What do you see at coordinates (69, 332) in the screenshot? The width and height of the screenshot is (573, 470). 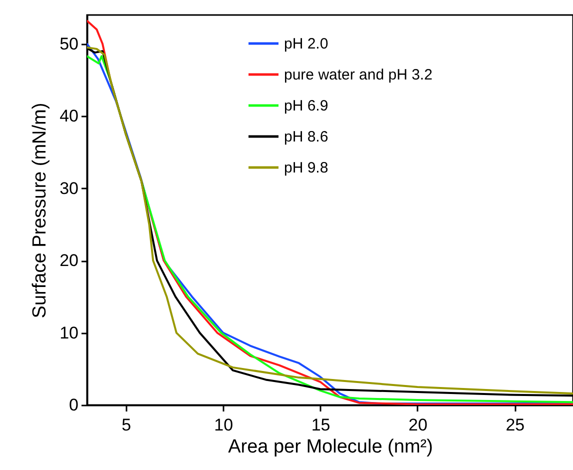 I see `y-tick-label: 10` at bounding box center [69, 332].